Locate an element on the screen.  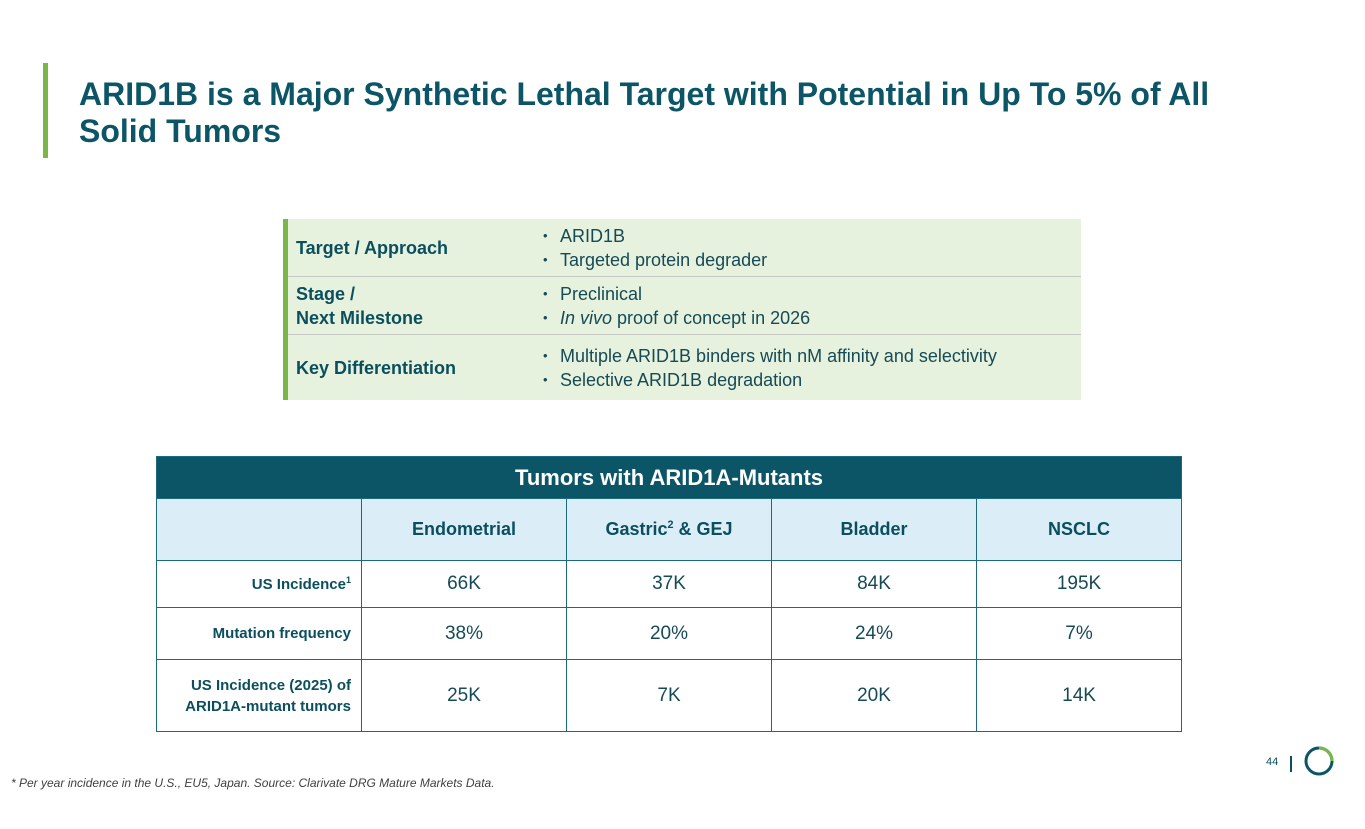
bullet-text: proof of concept in 2026 is located at coordinates (714, 317).